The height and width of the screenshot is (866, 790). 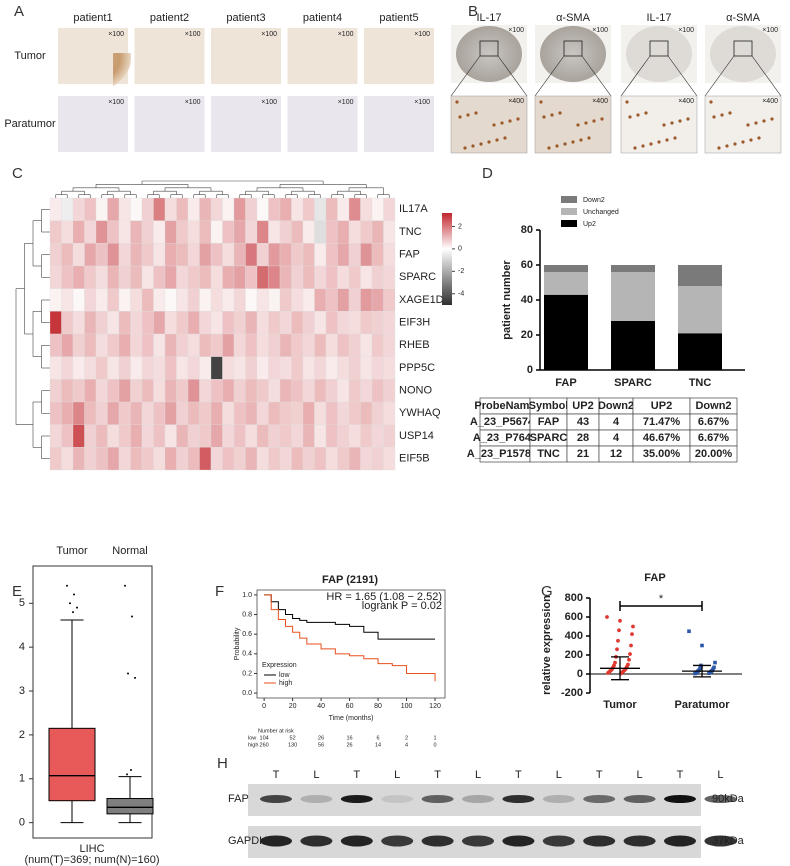 What do you see at coordinates (253, 745) in the screenshot?
I see `risk-row-label: high` at bounding box center [253, 745].